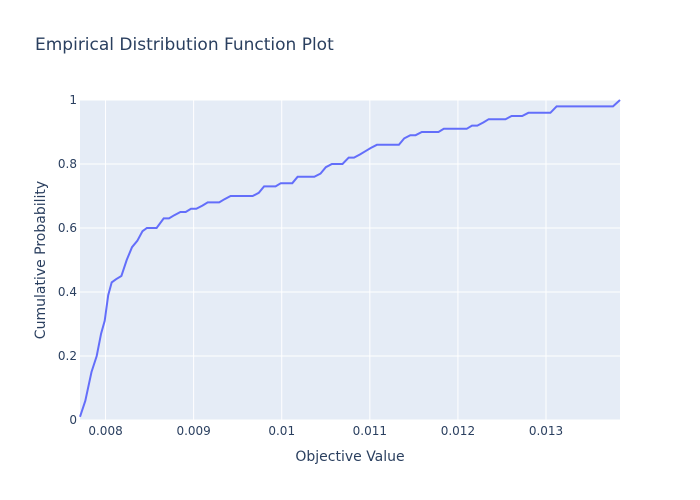 The image size is (700, 500). Describe the element at coordinates (458, 431) in the screenshot. I see `x-tick-label: 0.012` at that location.